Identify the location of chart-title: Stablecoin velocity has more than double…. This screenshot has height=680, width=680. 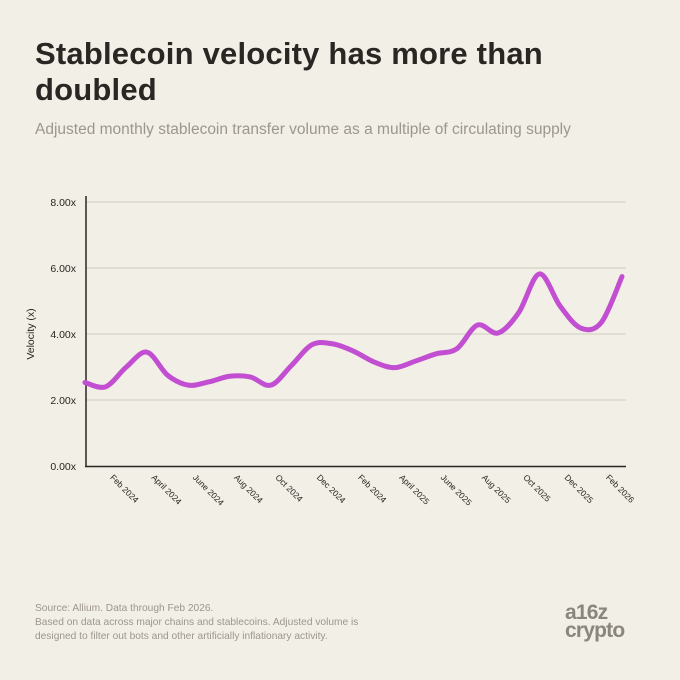
(289, 71).